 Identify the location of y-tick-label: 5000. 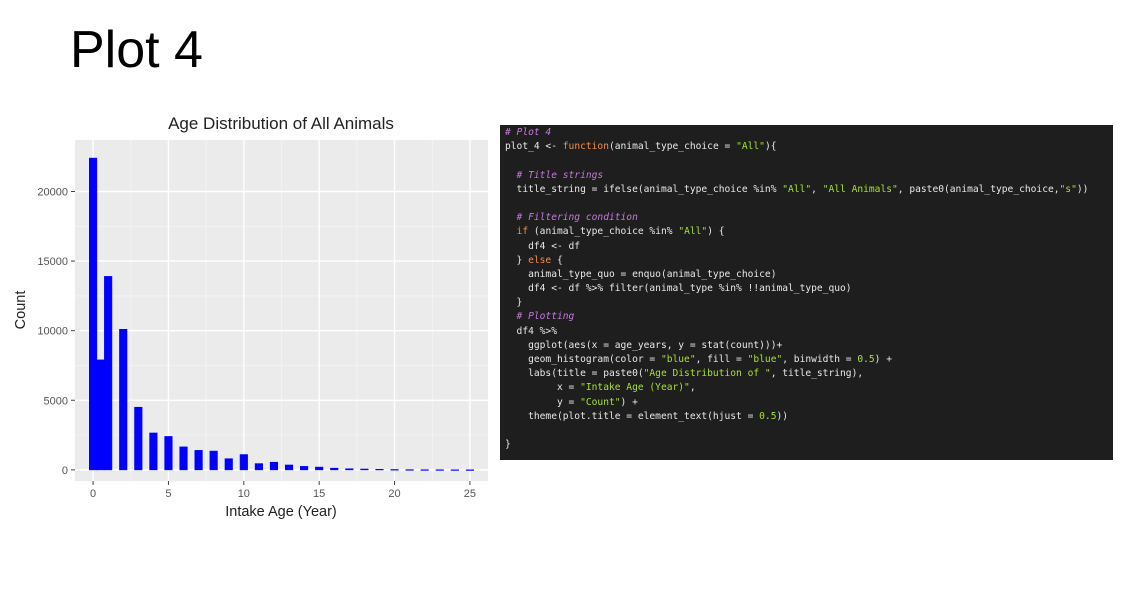
(56, 401).